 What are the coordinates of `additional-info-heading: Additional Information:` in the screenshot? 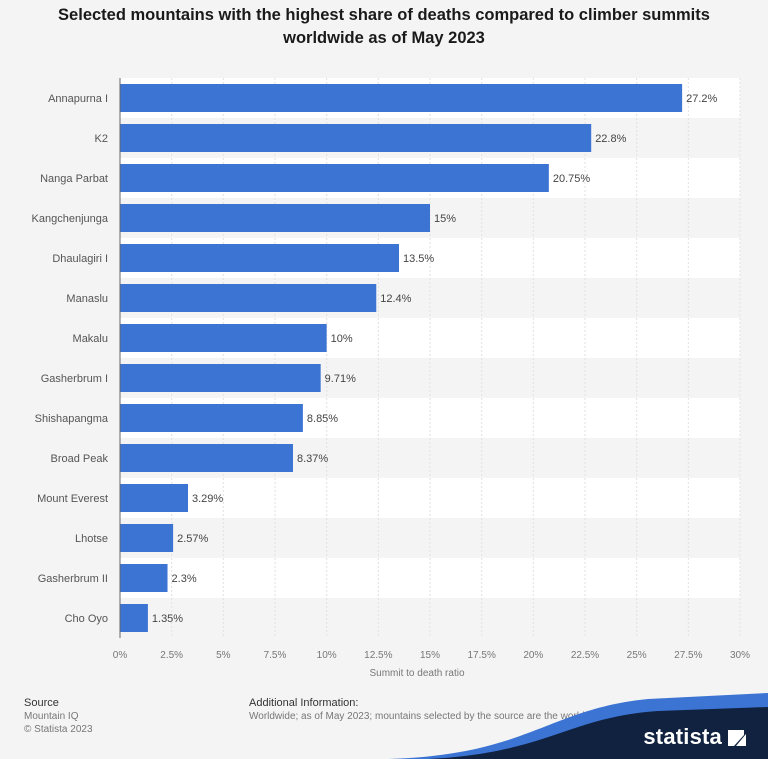 It's located at (304, 703).